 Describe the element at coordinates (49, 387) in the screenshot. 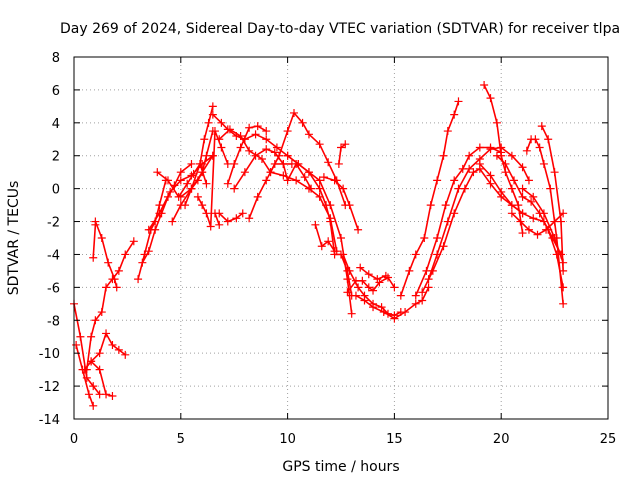

I see `y-tick-label: -12` at that location.